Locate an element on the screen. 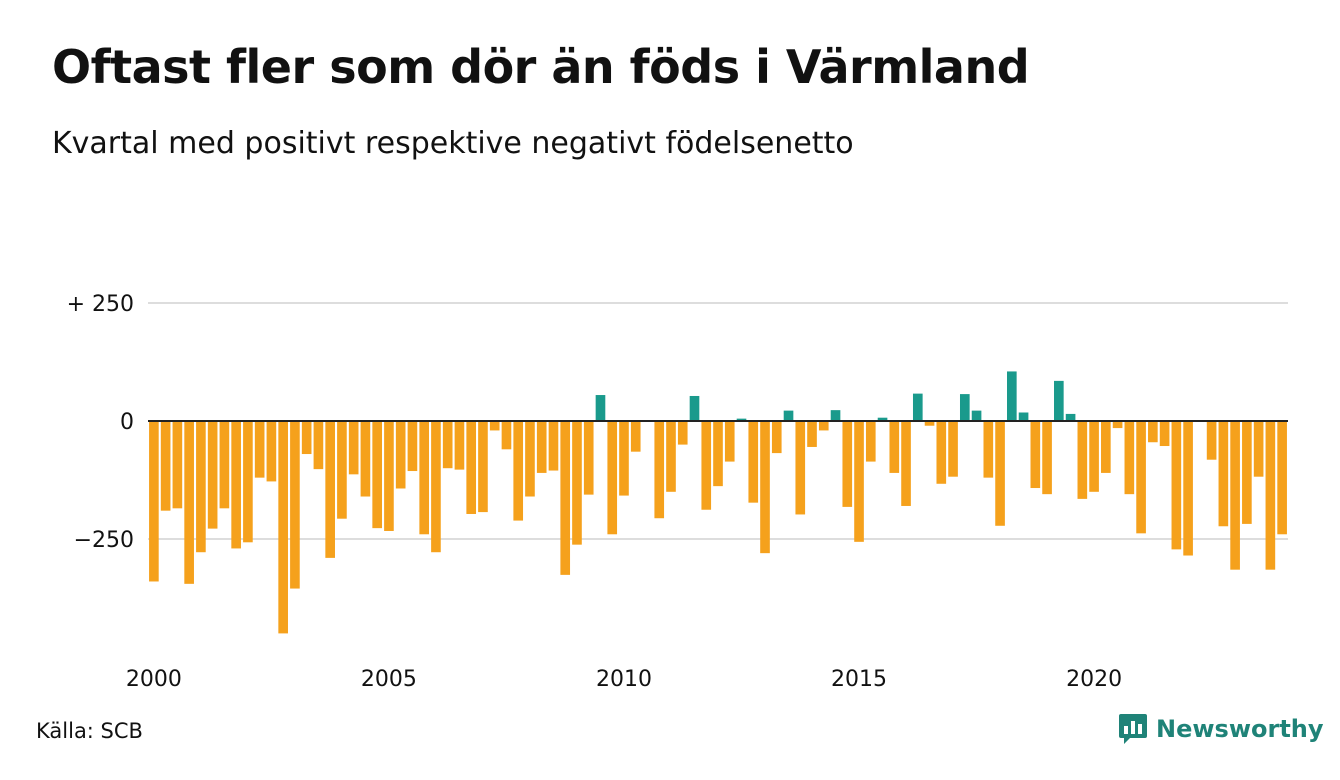 The height and width of the screenshot is (780, 1340). y-tick-label: 0 is located at coordinates (127, 422).